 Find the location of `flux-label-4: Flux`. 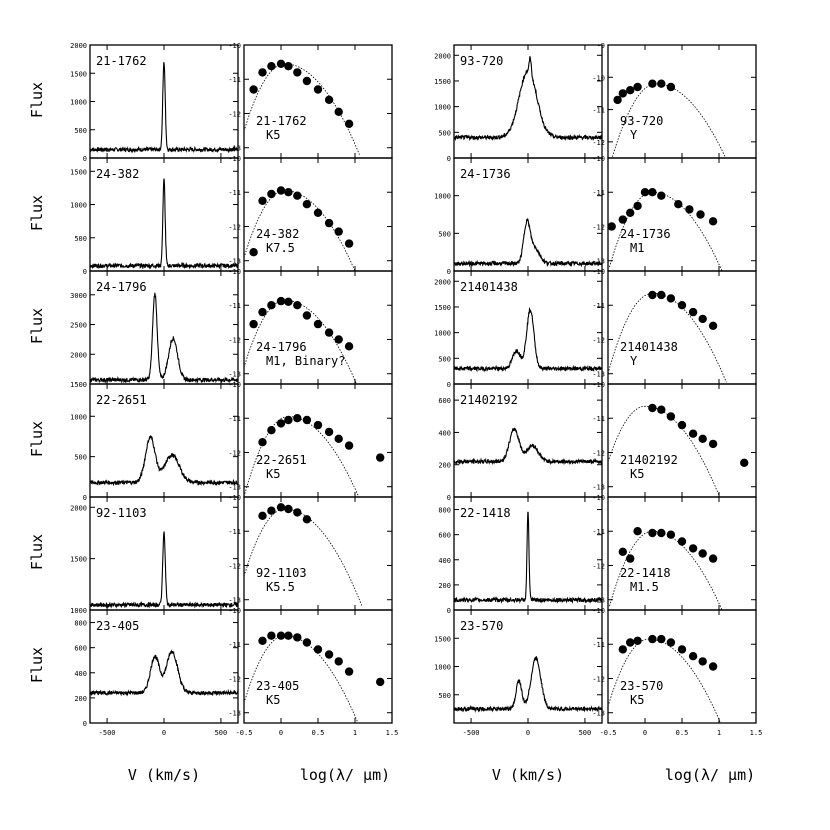

flux-label-4: Flux is located at coordinates (37, 439).